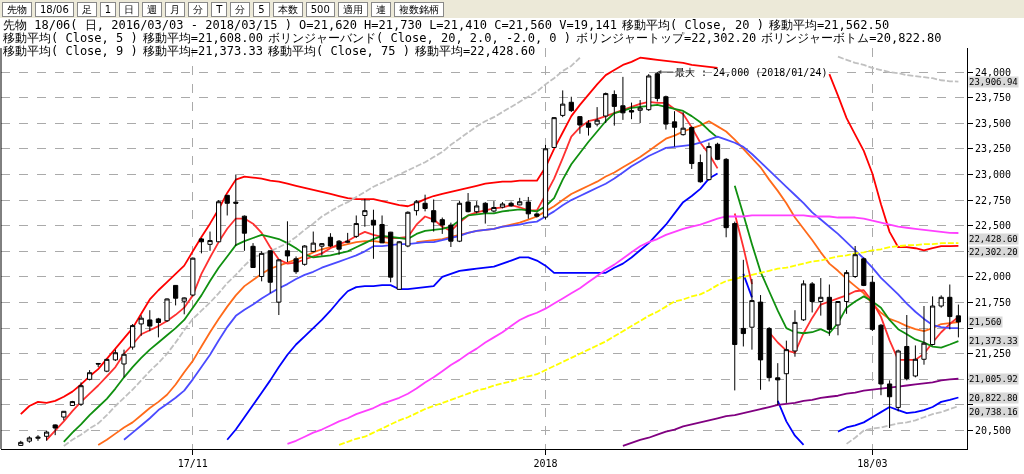 The image size is (1024, 474). Describe the element at coordinates (666, 38) in the screenshot. I see `text: ボリンジャートップ=22,302.20` at that location.